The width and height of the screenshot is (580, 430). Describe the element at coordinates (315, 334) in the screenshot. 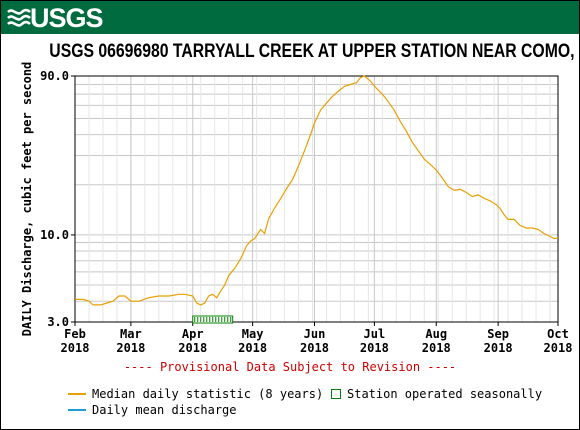

I see `x-tick-label-month: Jun` at that location.